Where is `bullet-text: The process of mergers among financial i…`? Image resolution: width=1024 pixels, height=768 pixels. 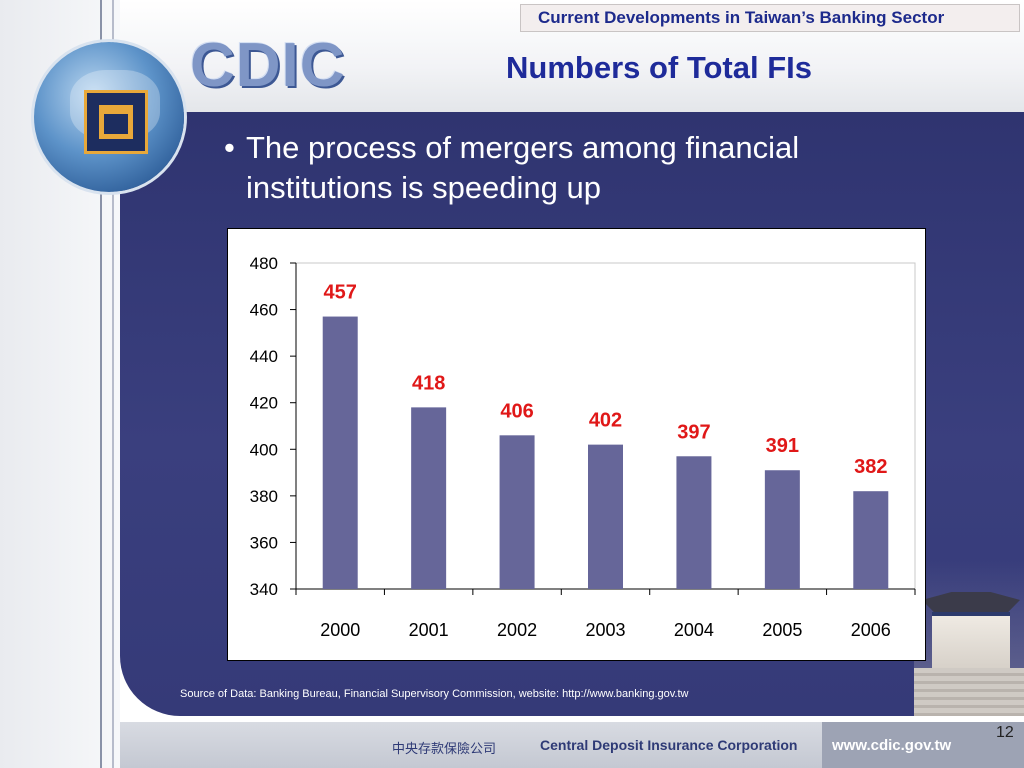
bullet-text: The process of mergers among financial i… is located at coordinates (523, 167).